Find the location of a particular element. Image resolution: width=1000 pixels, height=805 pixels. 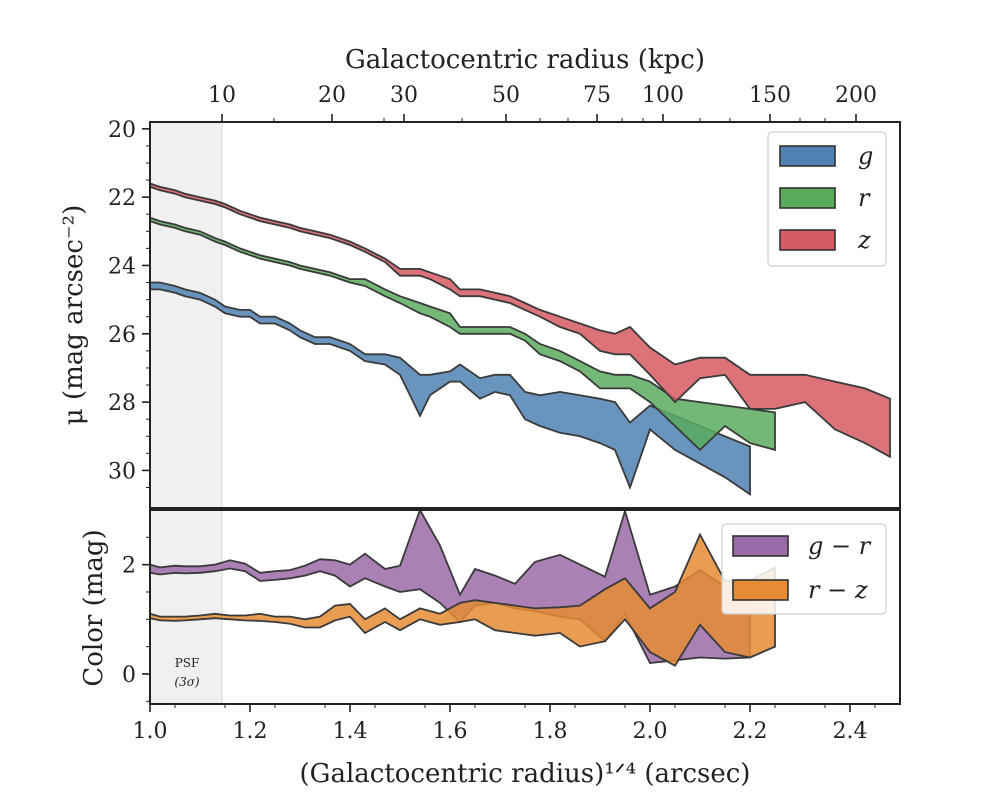

legend-swatch-g is located at coordinates (807, 156).